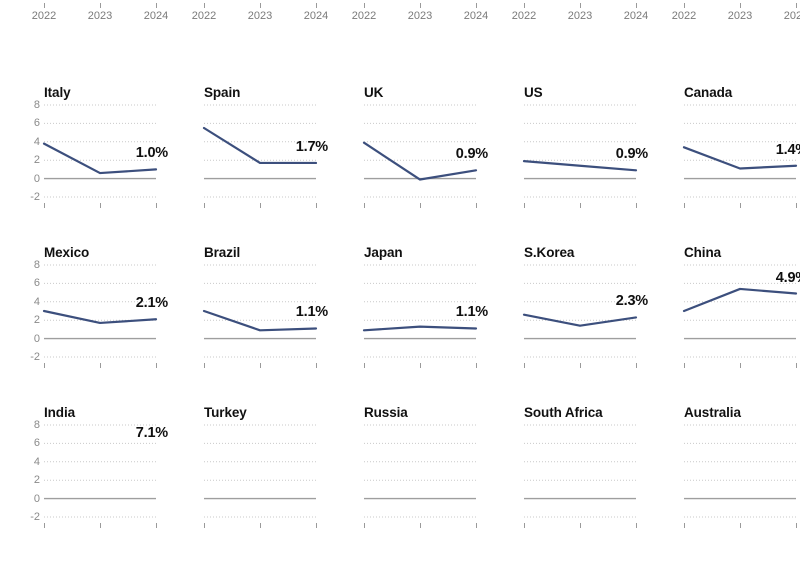 This screenshot has width=800, height=565. Describe the element at coordinates (580, 151) in the screenshot. I see `plot-area-us` at that location.